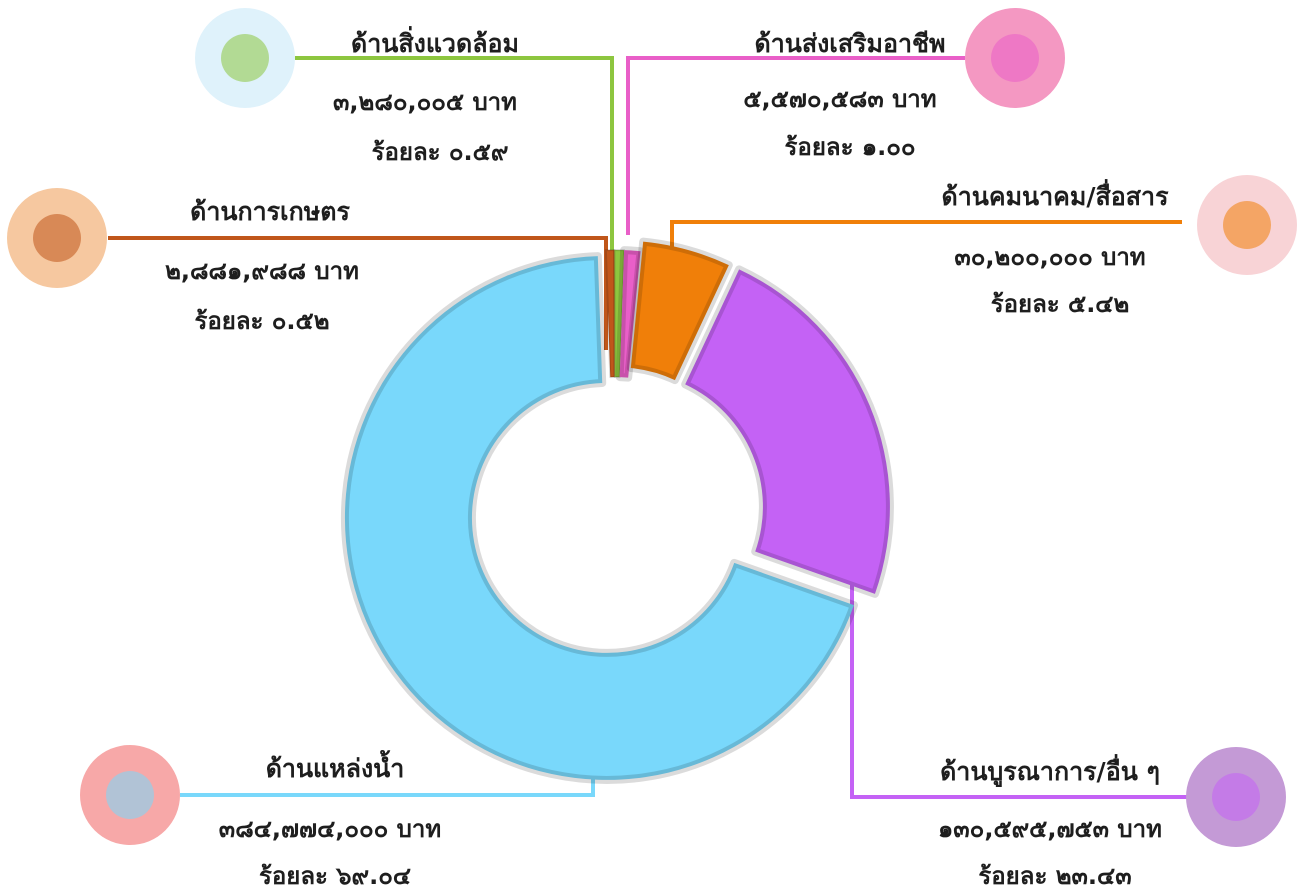 Image resolution: width=1309 pixels, height=888 pixels. What do you see at coordinates (335, 766) in the screenshot?
I see `category-label: ด้านแหล่งน้ำ` at bounding box center [335, 766].